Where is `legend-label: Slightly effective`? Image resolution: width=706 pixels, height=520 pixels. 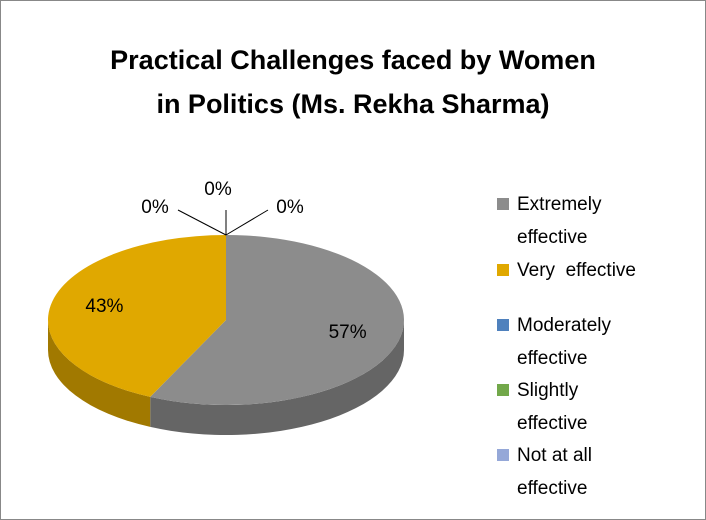
legend-label: Slightly effective is located at coordinates (552, 407).